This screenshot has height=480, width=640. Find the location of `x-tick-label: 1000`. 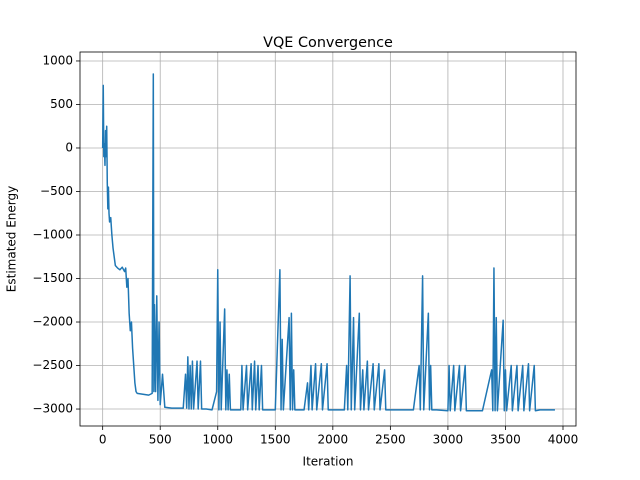

x-tick-label: 1000 is located at coordinates (217, 440).